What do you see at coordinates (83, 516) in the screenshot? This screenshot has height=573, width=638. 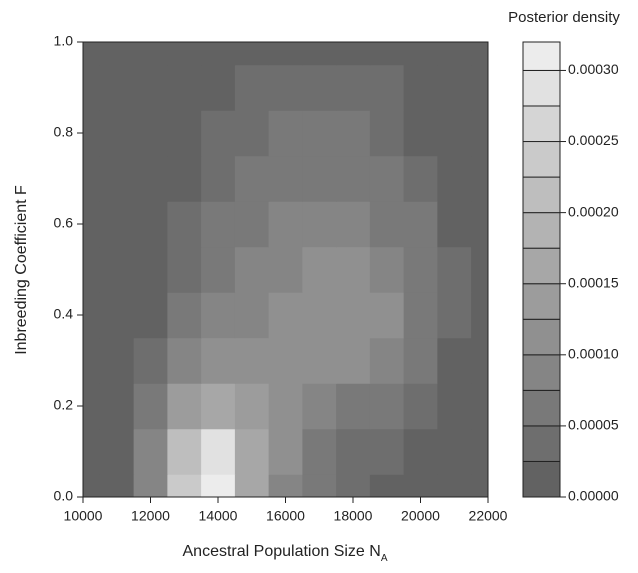 I see `x-tick-label: 10000` at bounding box center [83, 516].